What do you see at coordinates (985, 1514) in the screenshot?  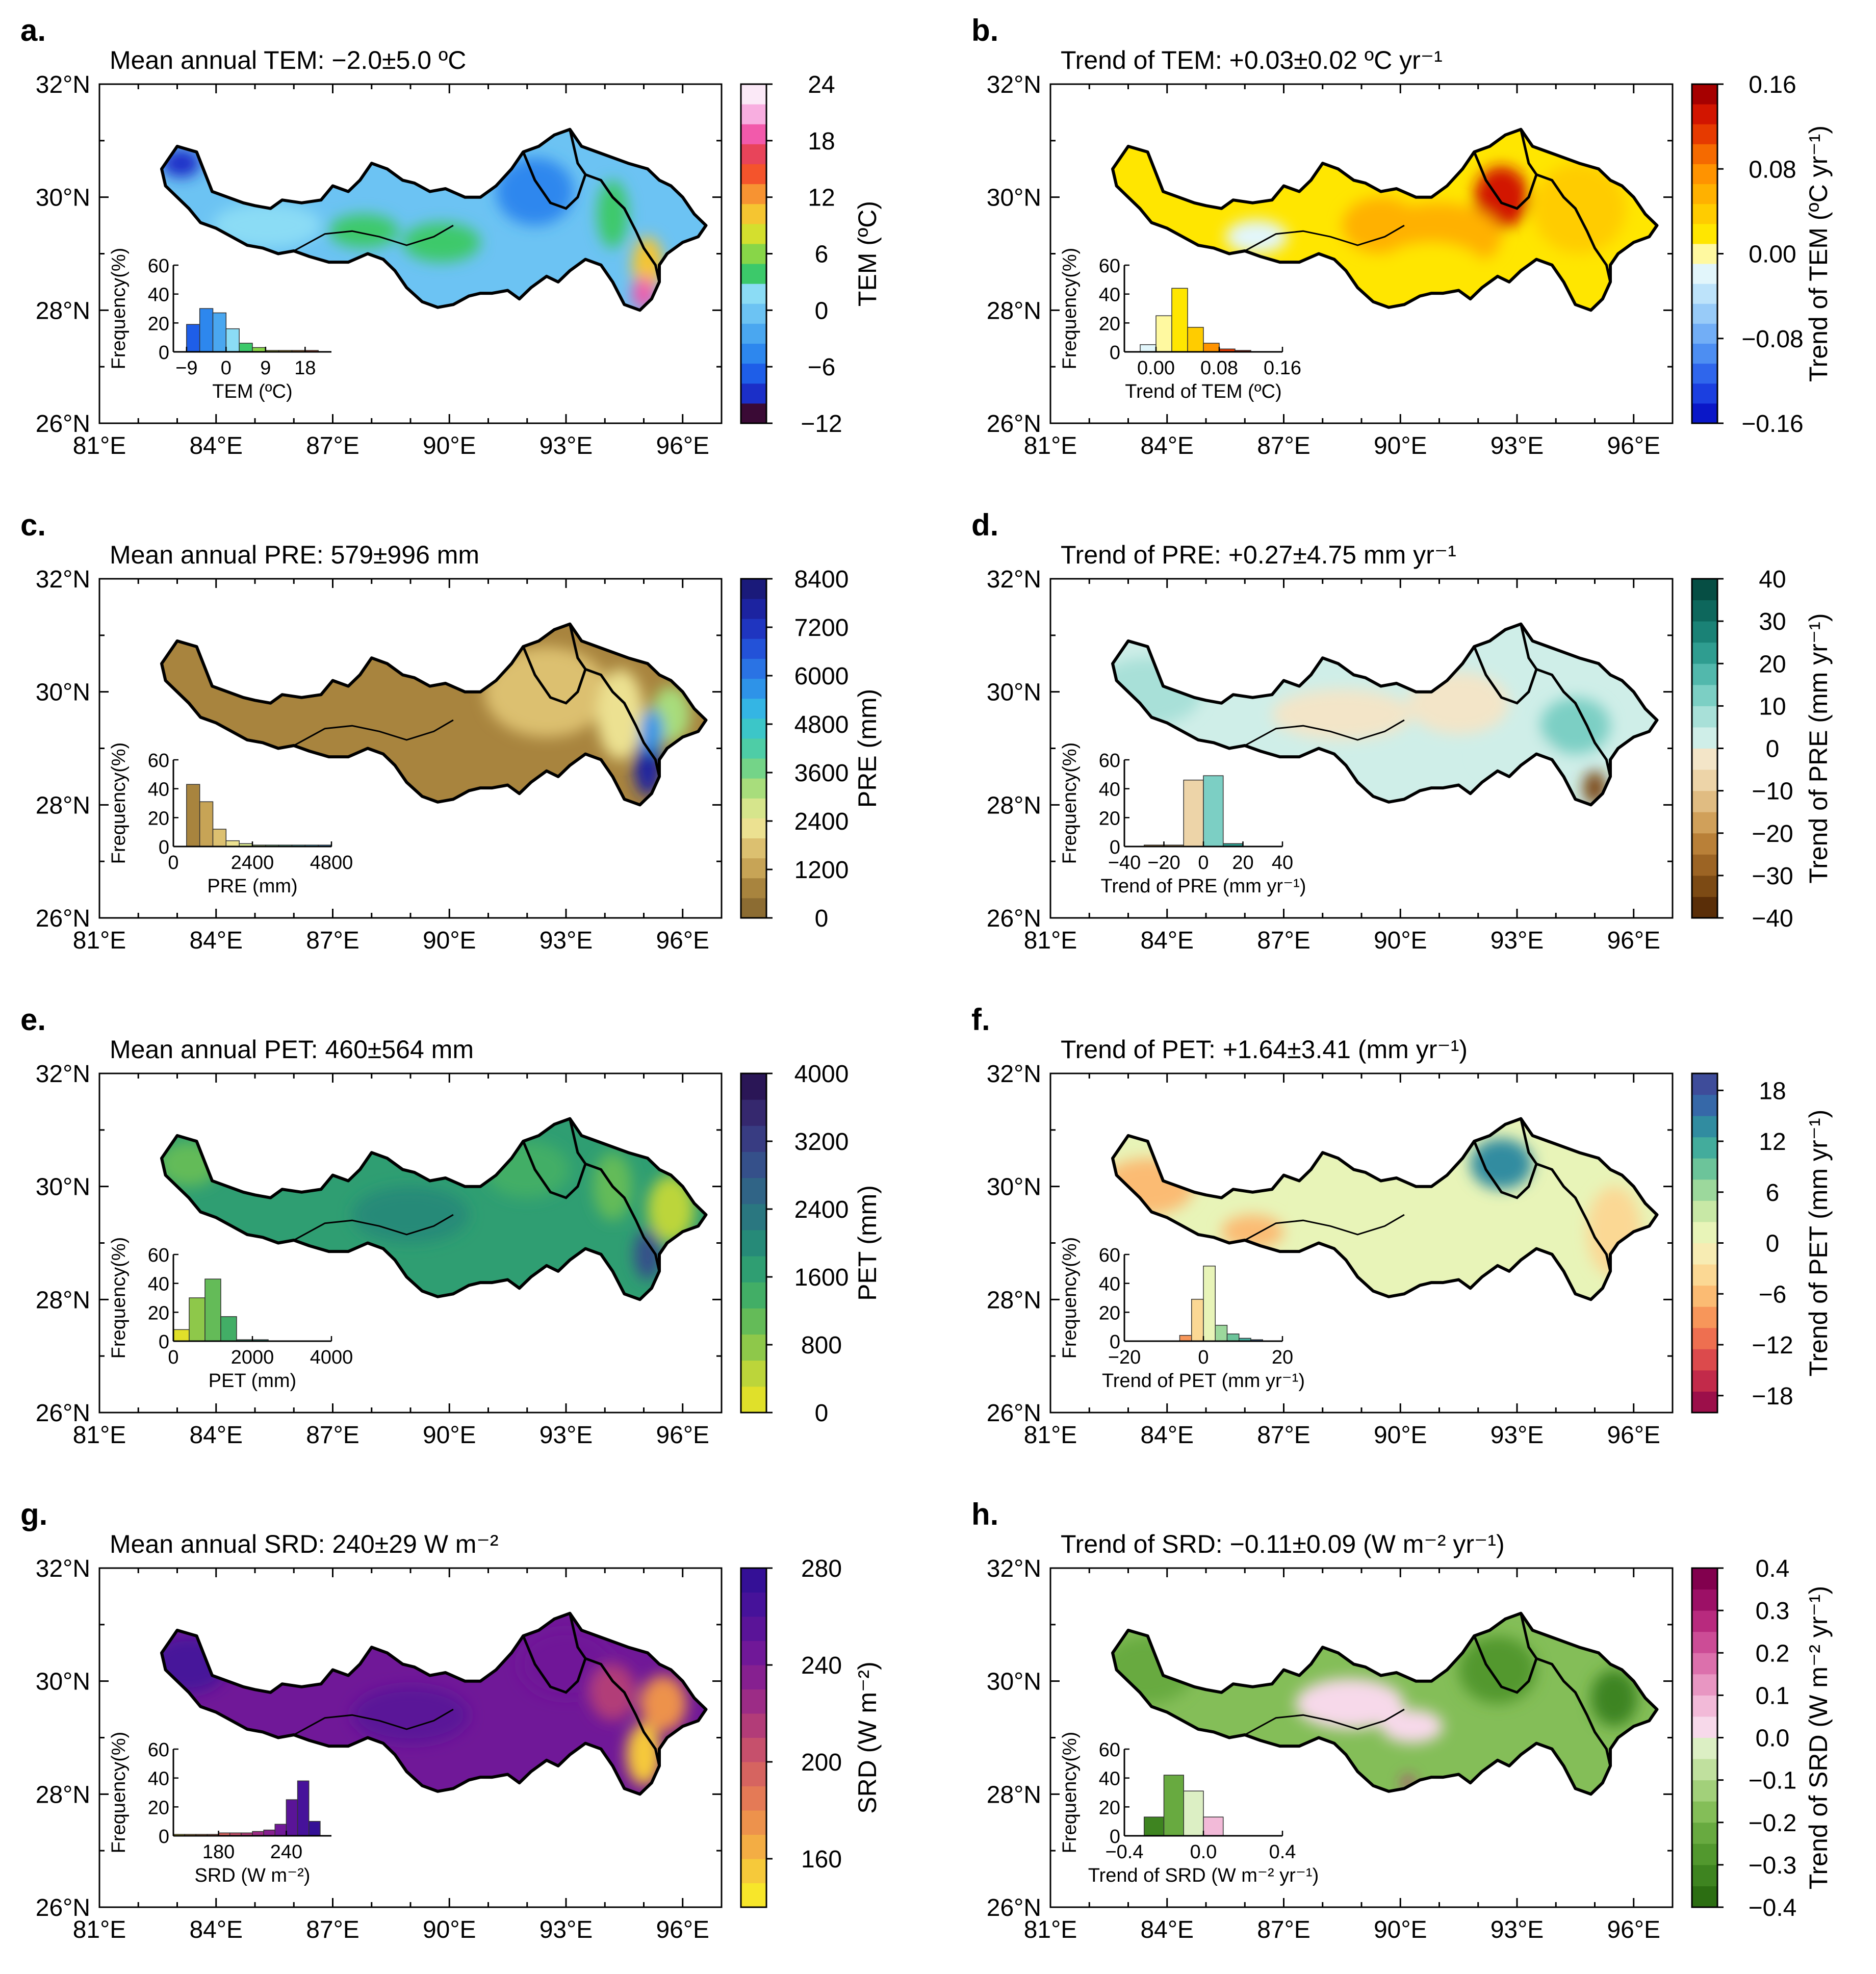 I see `panel-label: h.` at bounding box center [985, 1514].